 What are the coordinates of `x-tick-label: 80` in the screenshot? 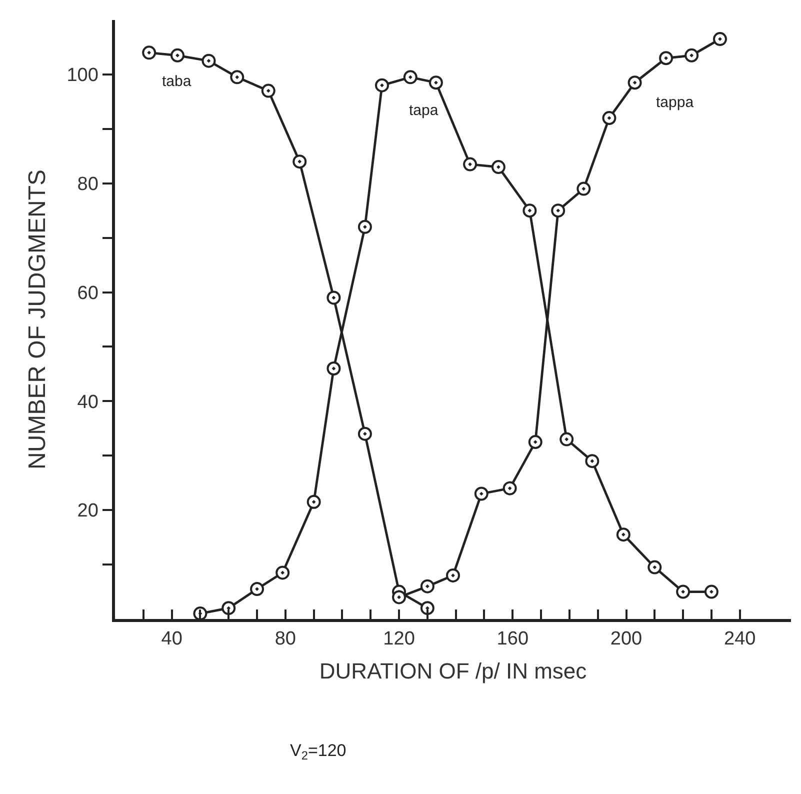 It's located at (285, 639).